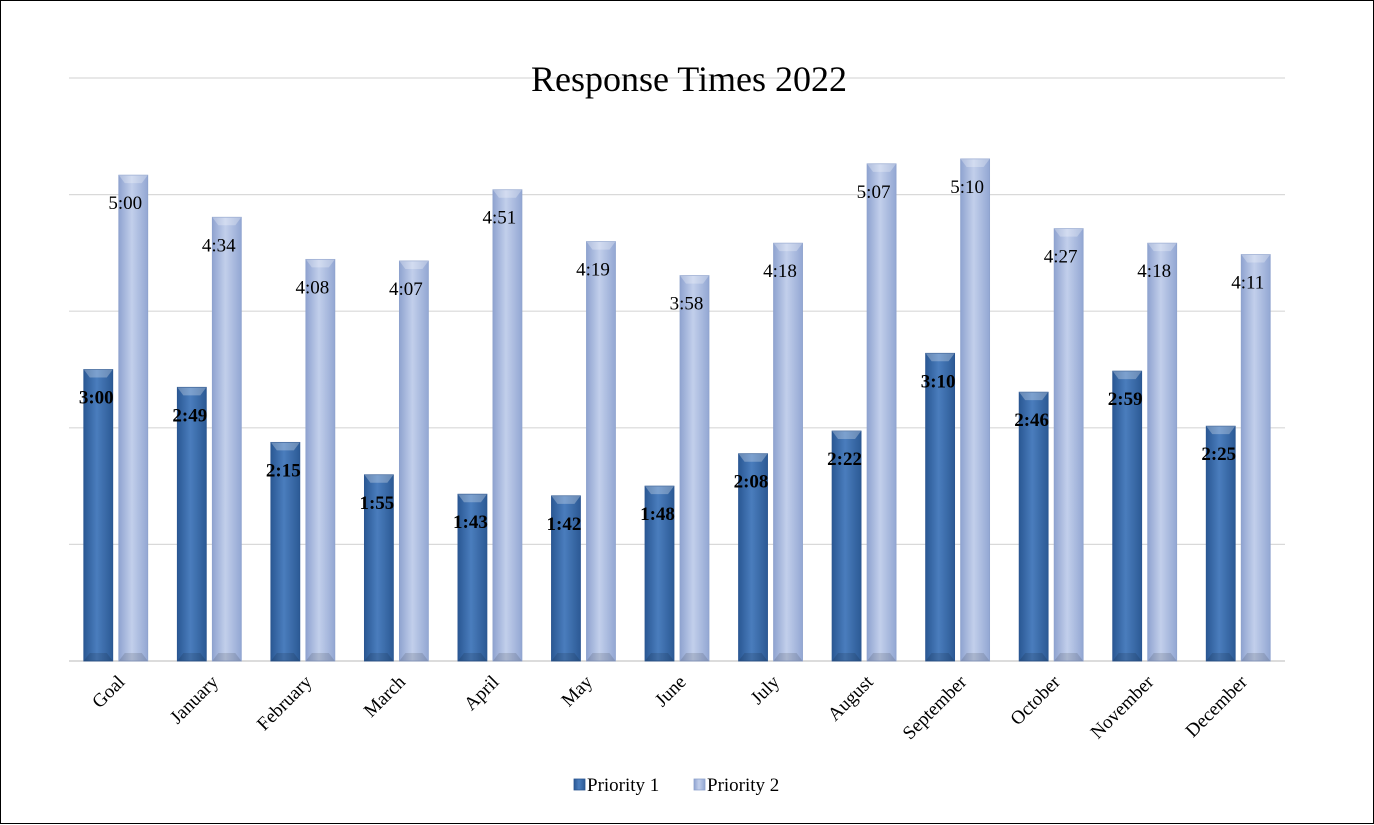 Image resolution: width=1374 pixels, height=825 pixels. What do you see at coordinates (312, 287) in the screenshot?
I see `label-priority-2-february: 4:08` at bounding box center [312, 287].